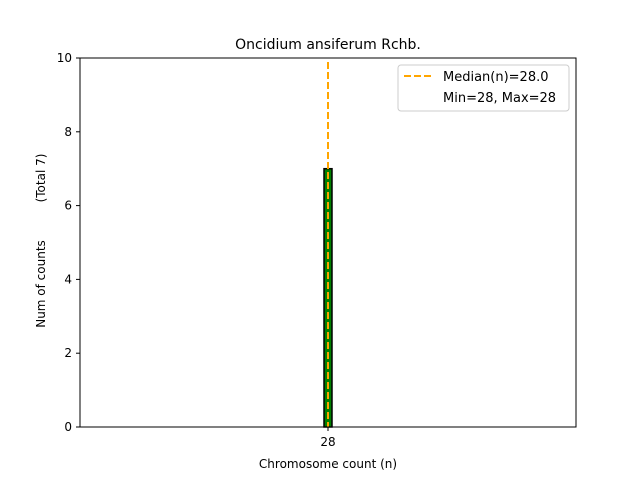 The width and height of the screenshot is (640, 484). Describe the element at coordinates (68, 242) in the screenshot. I see `y-axis-ticks: 0 2 4 6 8 10` at that location.